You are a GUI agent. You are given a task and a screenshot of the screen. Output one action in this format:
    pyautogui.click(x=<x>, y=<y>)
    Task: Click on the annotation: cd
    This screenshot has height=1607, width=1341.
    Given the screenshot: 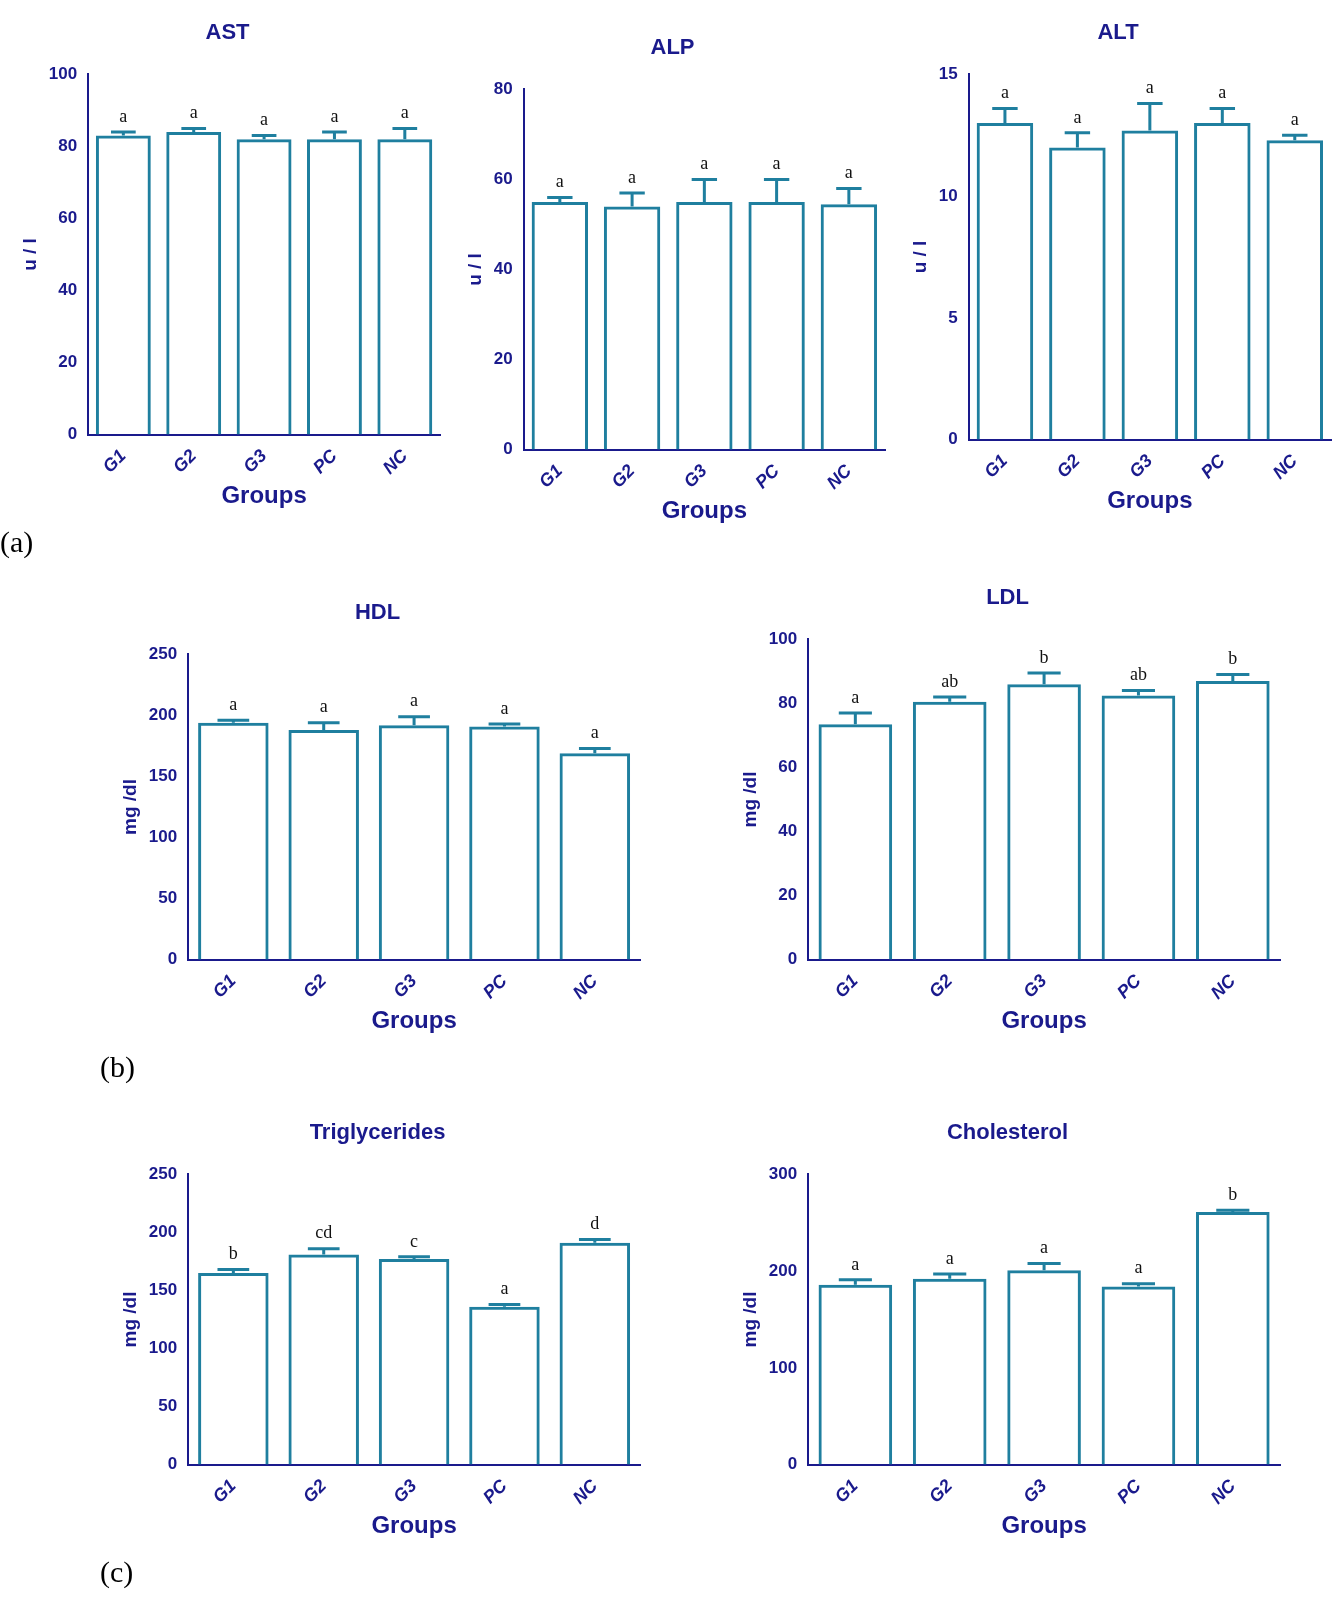 What is the action you would take?
    pyautogui.click(x=324, y=1232)
    